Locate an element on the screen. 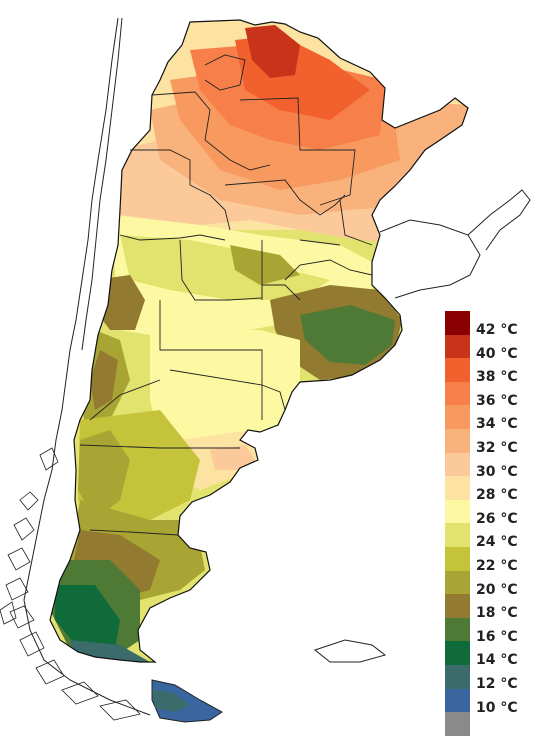  legend-row: 26 °C is located at coordinates (485, 513).